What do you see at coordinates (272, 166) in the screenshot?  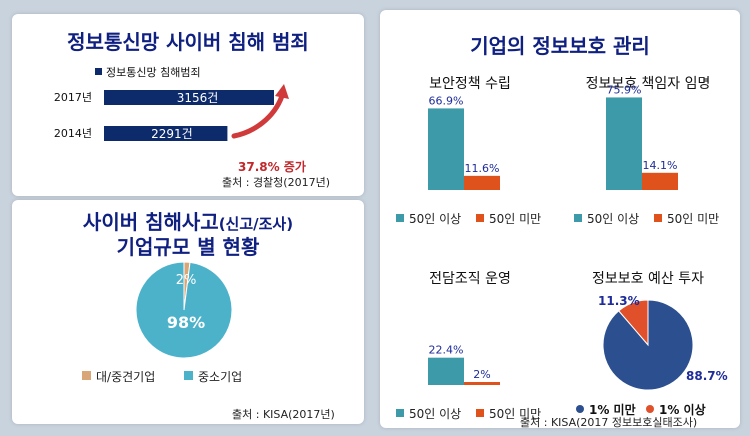 I see `growth-label: 37.8% 증가` at bounding box center [272, 166].